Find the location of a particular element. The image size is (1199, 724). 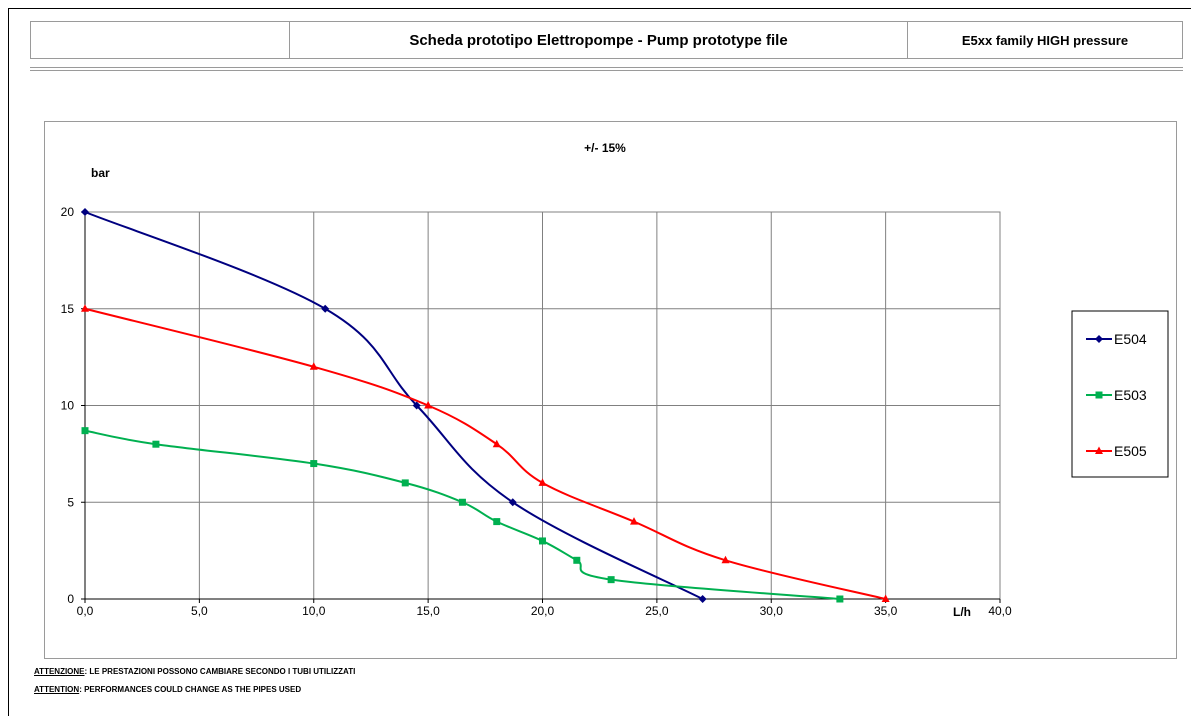

x-tick-label: 20,0 is located at coordinates (543, 611).